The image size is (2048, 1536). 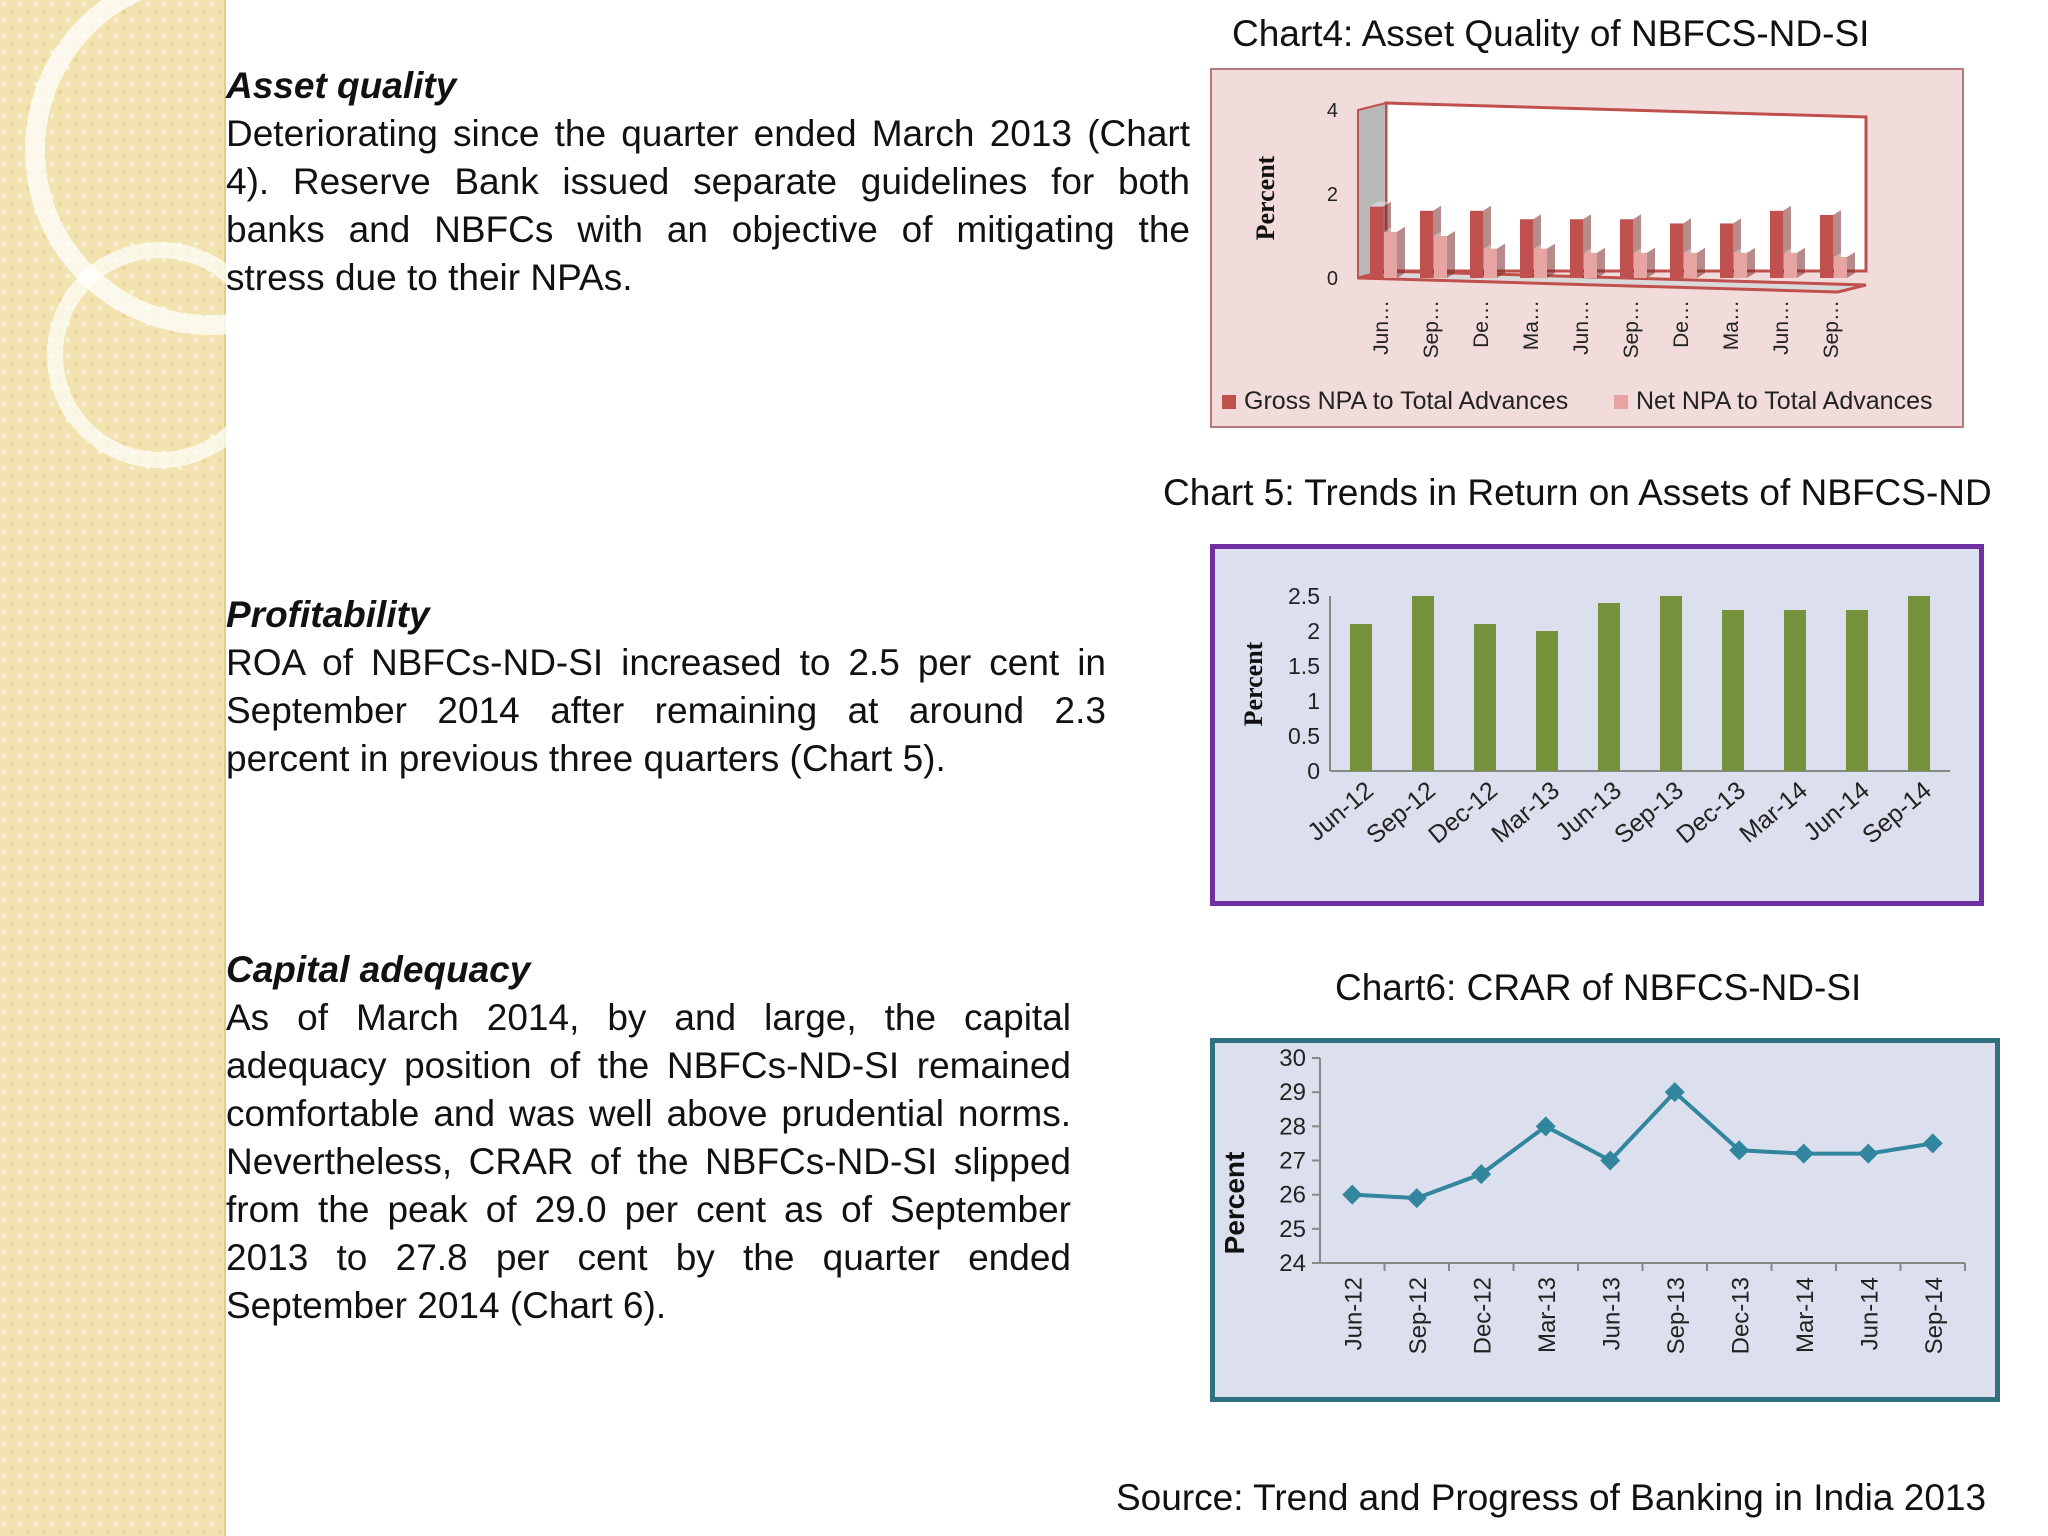 What do you see at coordinates (1740, 1315) in the screenshot?
I see `chart6-x-tick: Dec-13` at bounding box center [1740, 1315].